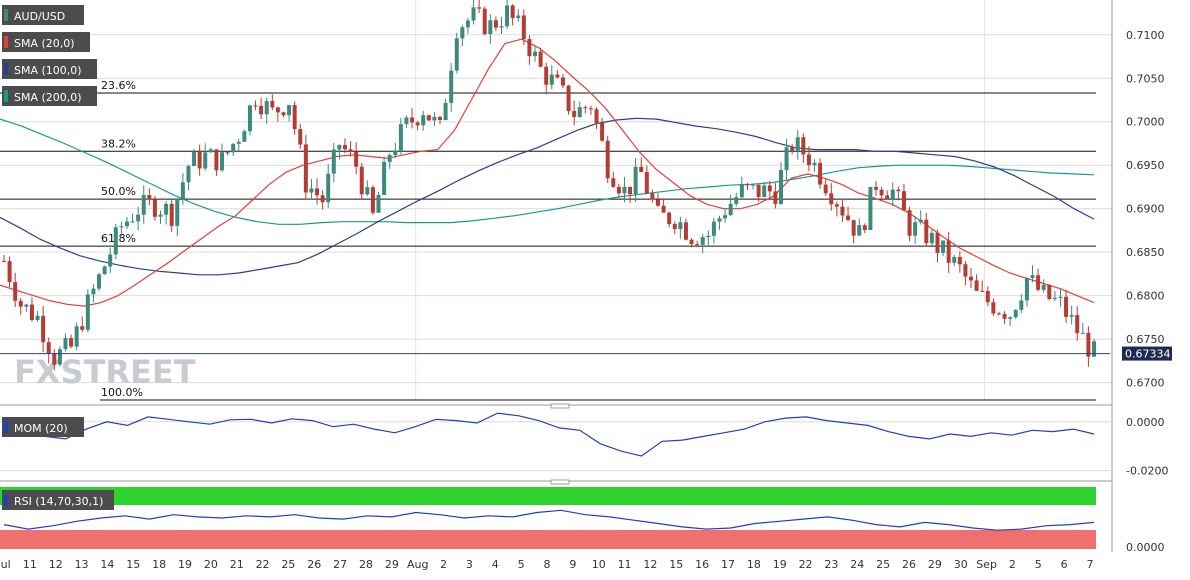  Describe the element at coordinates (1147, 471) in the screenshot. I see `mom-tick-label: -0.0200` at that location.